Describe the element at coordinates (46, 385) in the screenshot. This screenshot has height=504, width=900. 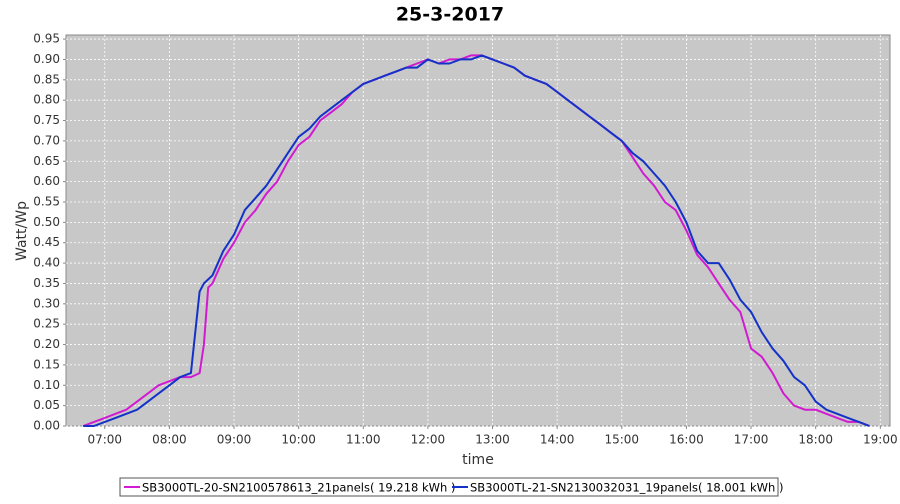
I see `y-tick-label: 0.10` at that location.